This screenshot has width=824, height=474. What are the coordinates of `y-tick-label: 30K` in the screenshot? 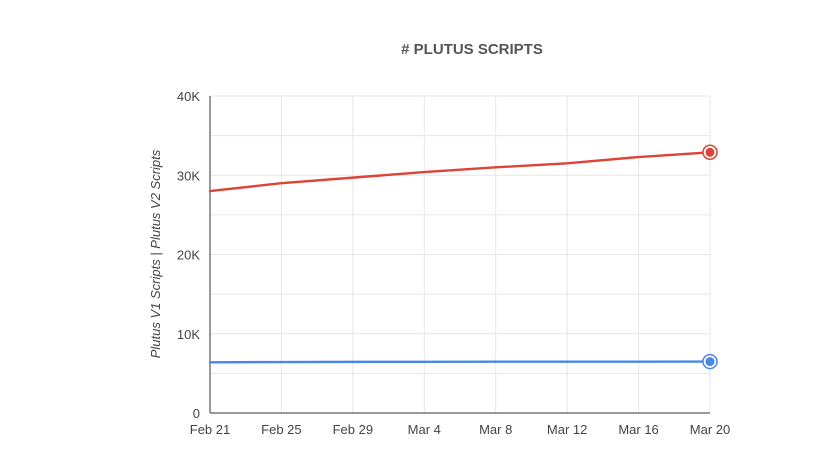 It's located at (188, 175).